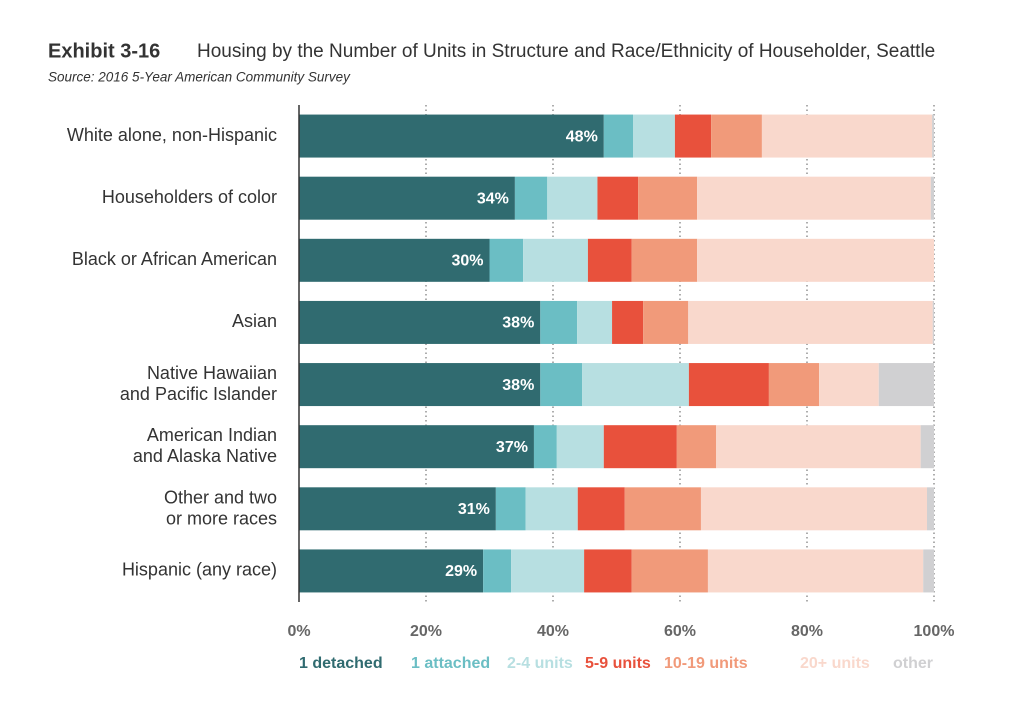 The width and height of the screenshot is (1033, 720). I want to click on legend-item: 1 detached, so click(341, 663).